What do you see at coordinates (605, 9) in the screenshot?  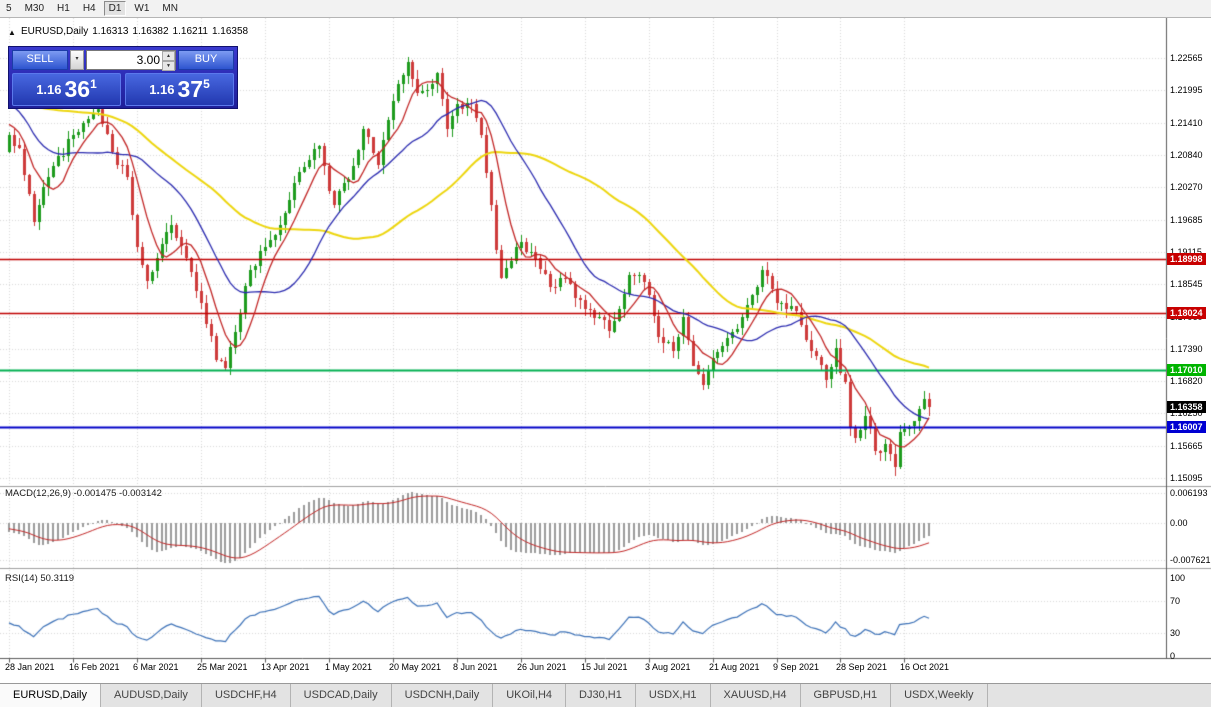 I see `timeframe-toolbar: 5 M30 H1 H4 D1 W1 MN` at bounding box center [605, 9].